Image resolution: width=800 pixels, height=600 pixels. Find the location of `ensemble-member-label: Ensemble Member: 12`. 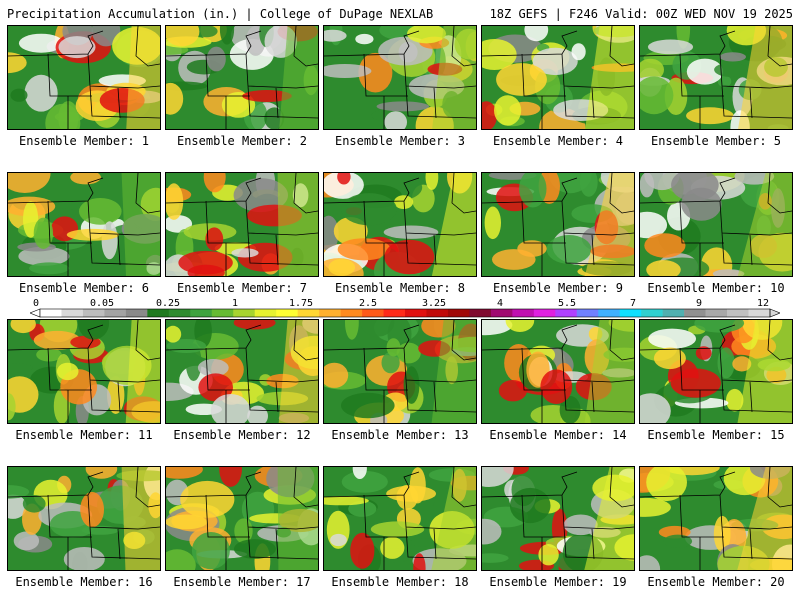

ensemble-member-label: Ensemble Member: 12 is located at coordinates (242, 435).